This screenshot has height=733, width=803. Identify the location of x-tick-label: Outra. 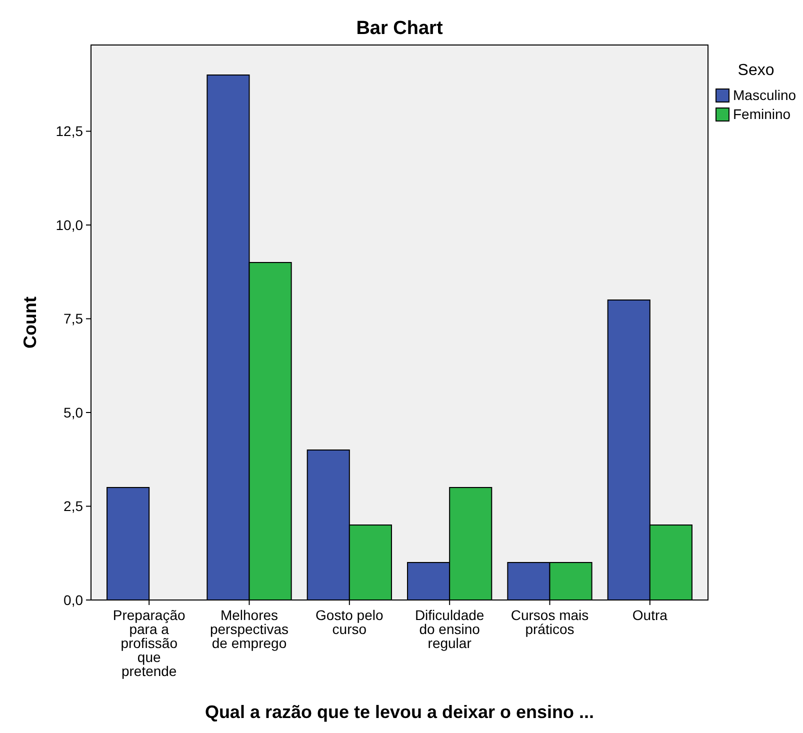
(650, 615).